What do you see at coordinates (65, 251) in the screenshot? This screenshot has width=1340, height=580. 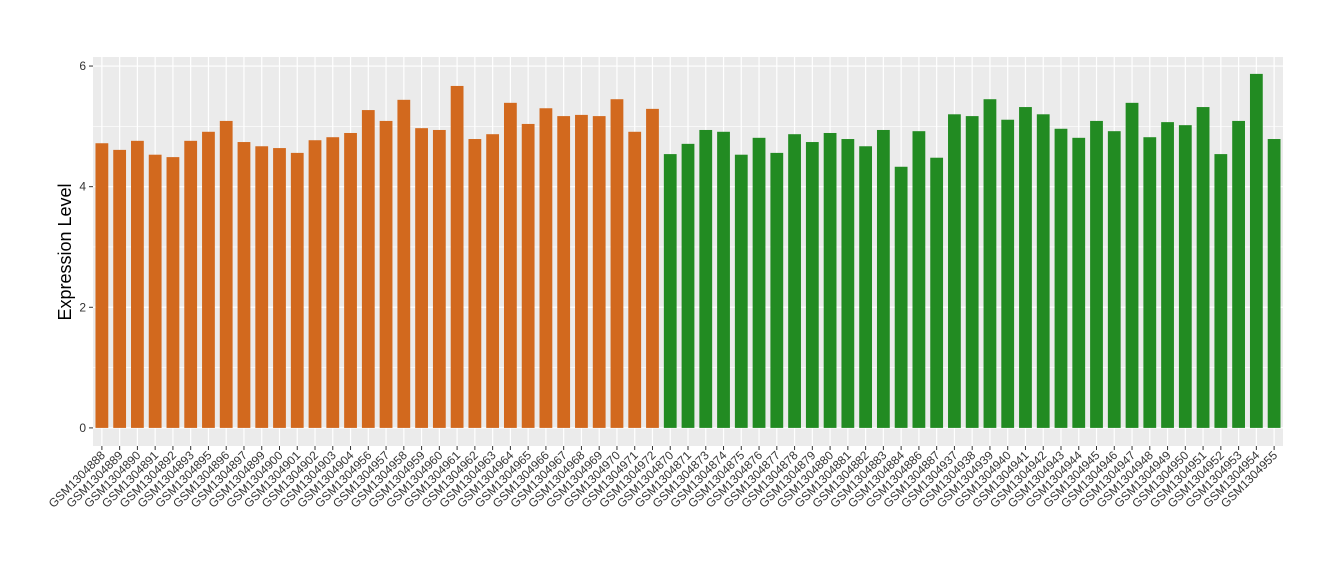 I see `y-axis-label: Expression Level` at bounding box center [65, 251].